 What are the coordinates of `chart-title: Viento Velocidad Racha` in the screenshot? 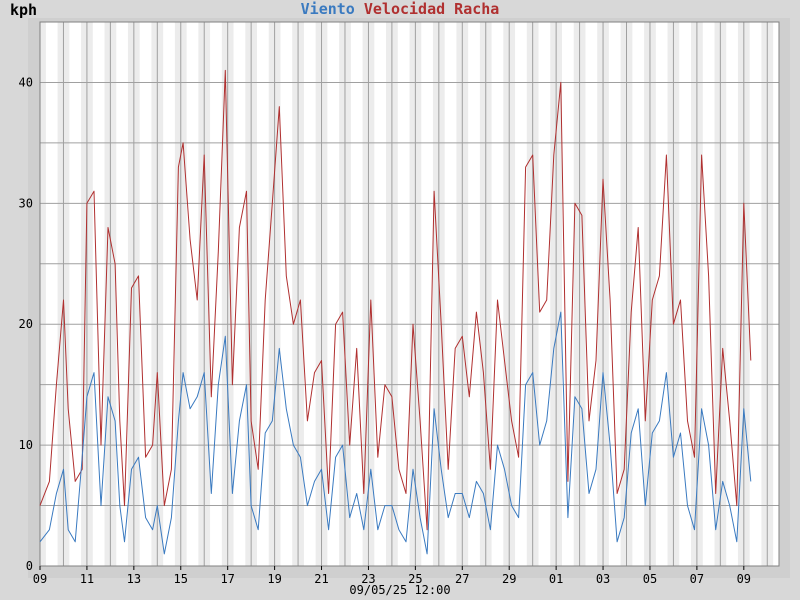 It's located at (400, 9).